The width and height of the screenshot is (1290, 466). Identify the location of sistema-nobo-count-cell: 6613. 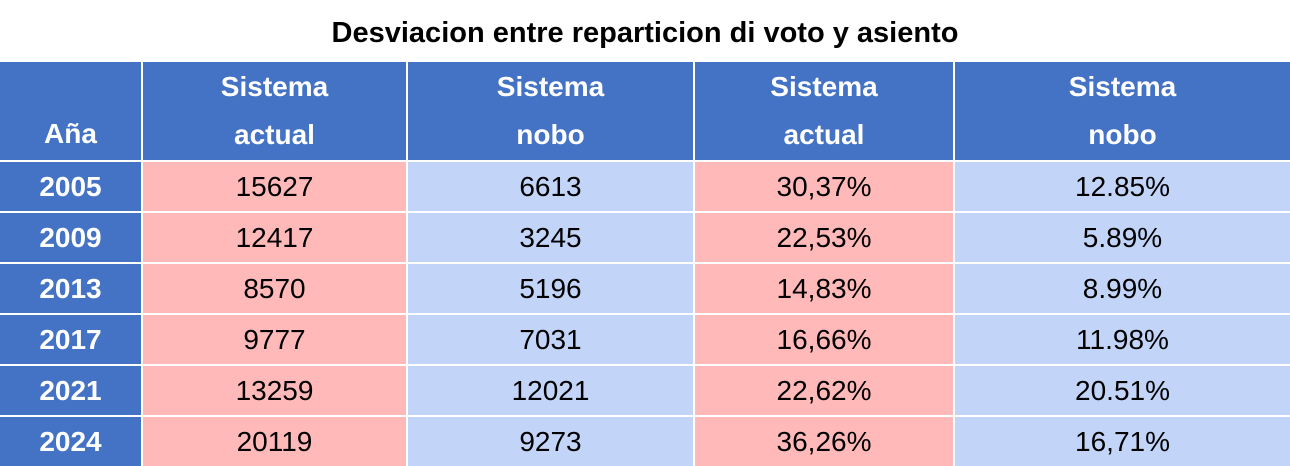
(550, 186).